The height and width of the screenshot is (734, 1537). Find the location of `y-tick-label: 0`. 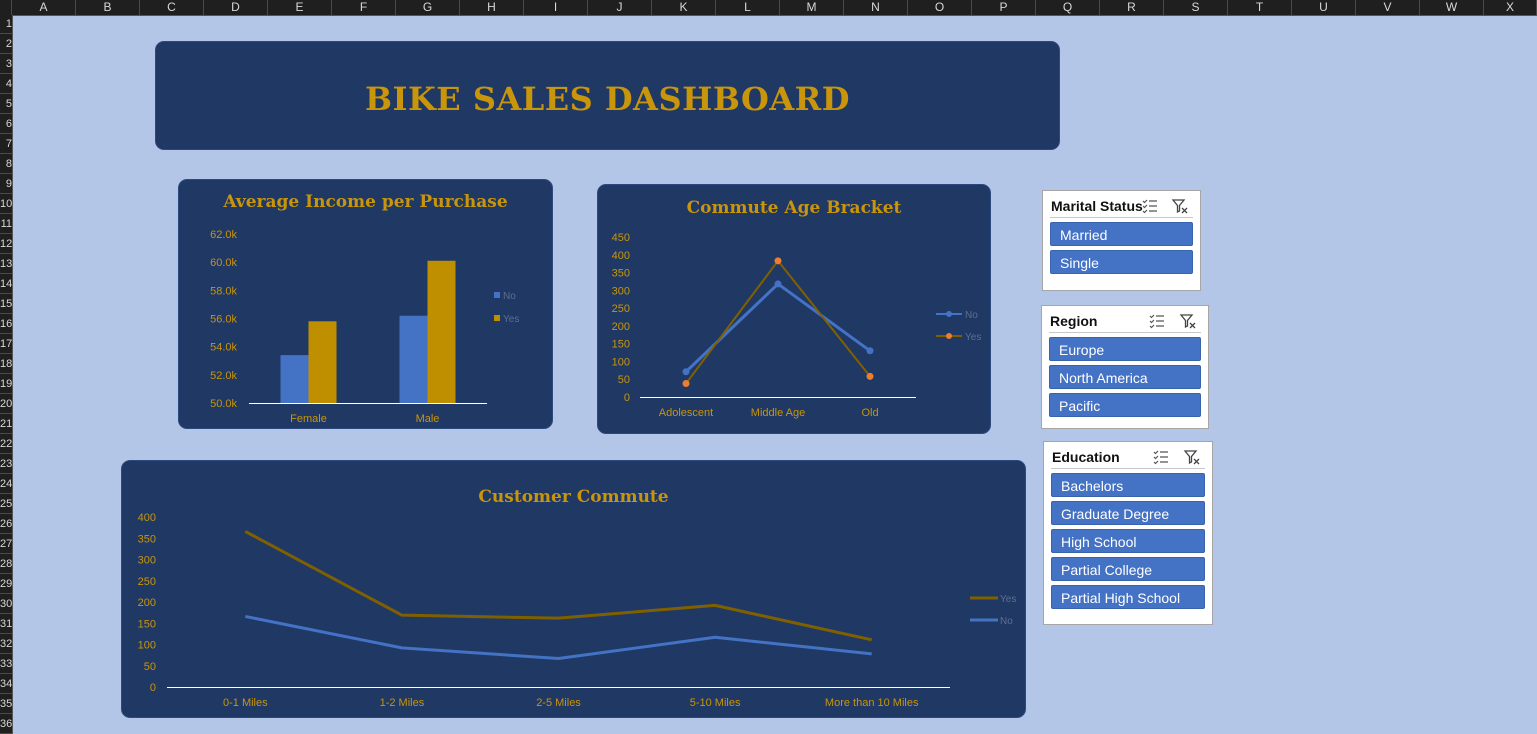

y-tick-label: 0 is located at coordinates (153, 688).